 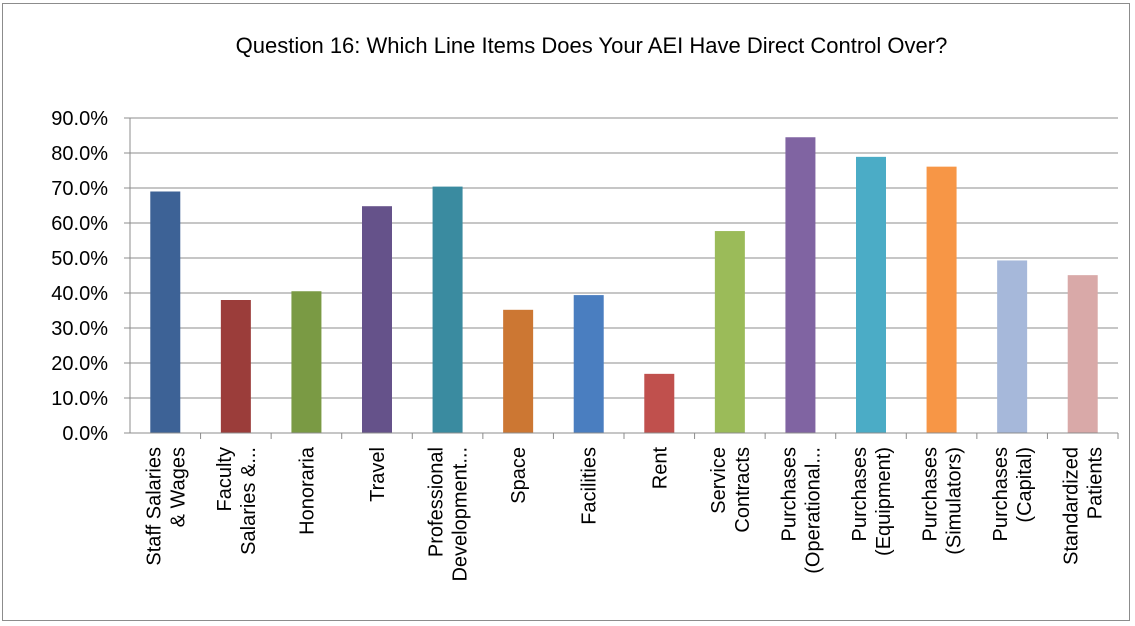 What do you see at coordinates (79, 119) in the screenshot?
I see `y-tick-label: 90.0%` at bounding box center [79, 119].